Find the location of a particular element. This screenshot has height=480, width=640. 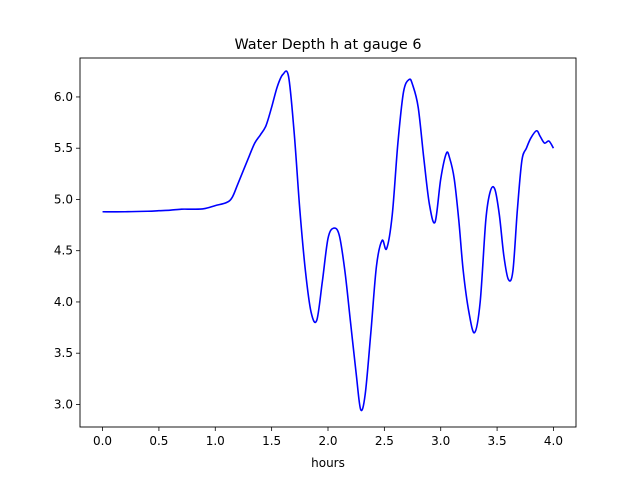

x-tick-label: 0.5 is located at coordinates (158, 441).